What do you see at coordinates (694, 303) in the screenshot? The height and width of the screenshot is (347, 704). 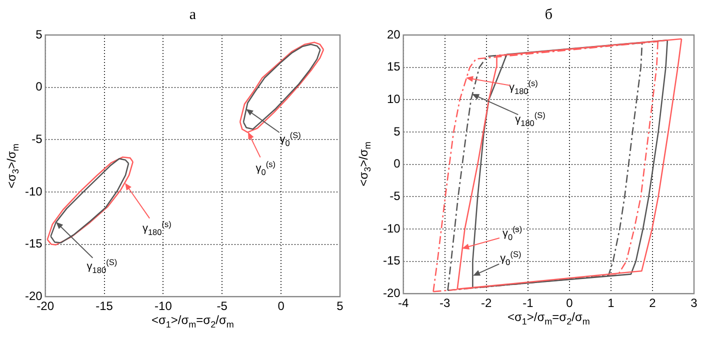 I see `x-tick-label: 3` at bounding box center [694, 303].